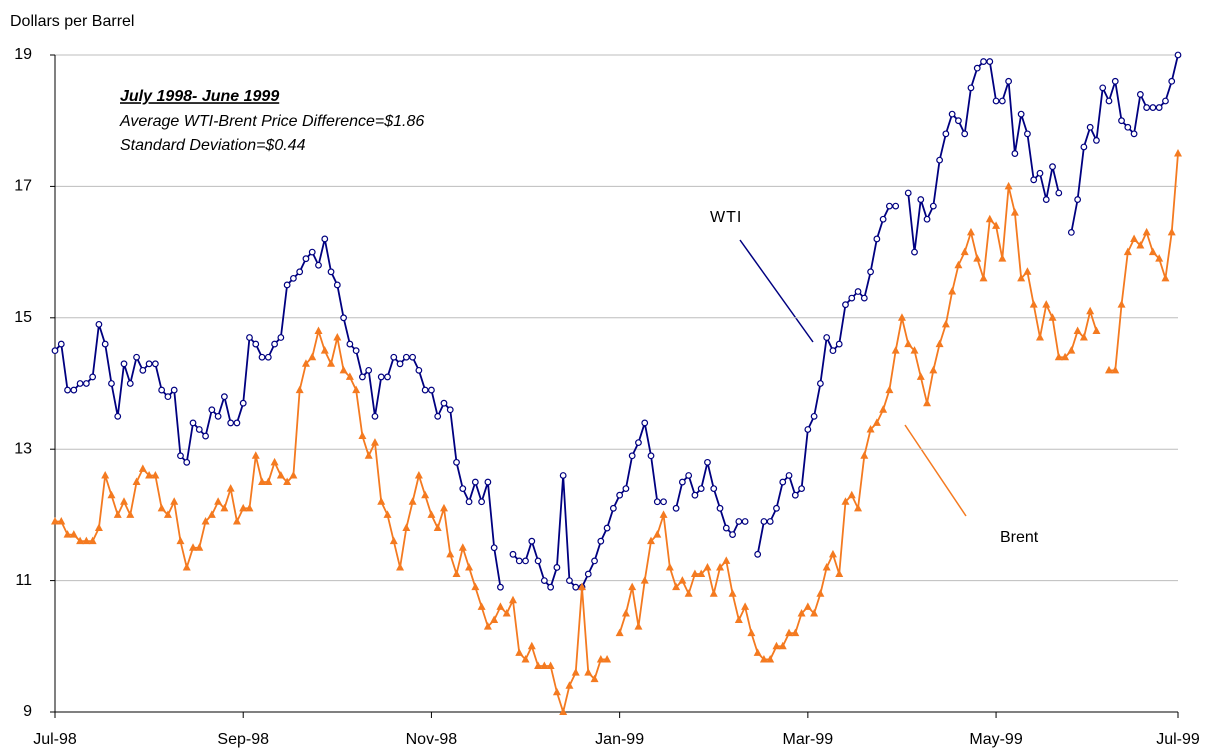 The width and height of the screenshot is (1212, 752). What do you see at coordinates (995, 739) in the screenshot?
I see `x-tick-label: May-99` at bounding box center [995, 739].